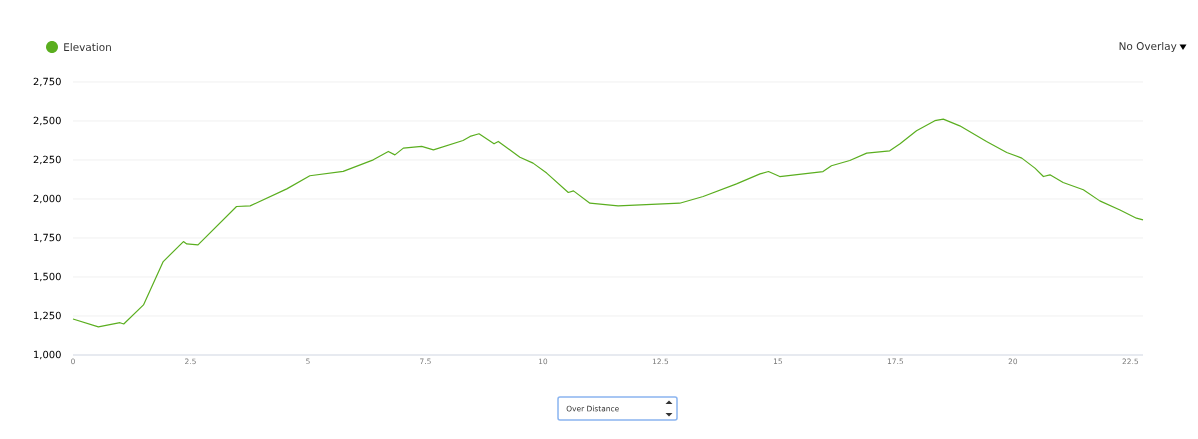 Image resolution: width=1198 pixels, height=439 pixels. What do you see at coordinates (47, 160) in the screenshot?
I see `y-tick-label: 2,250` at bounding box center [47, 160].